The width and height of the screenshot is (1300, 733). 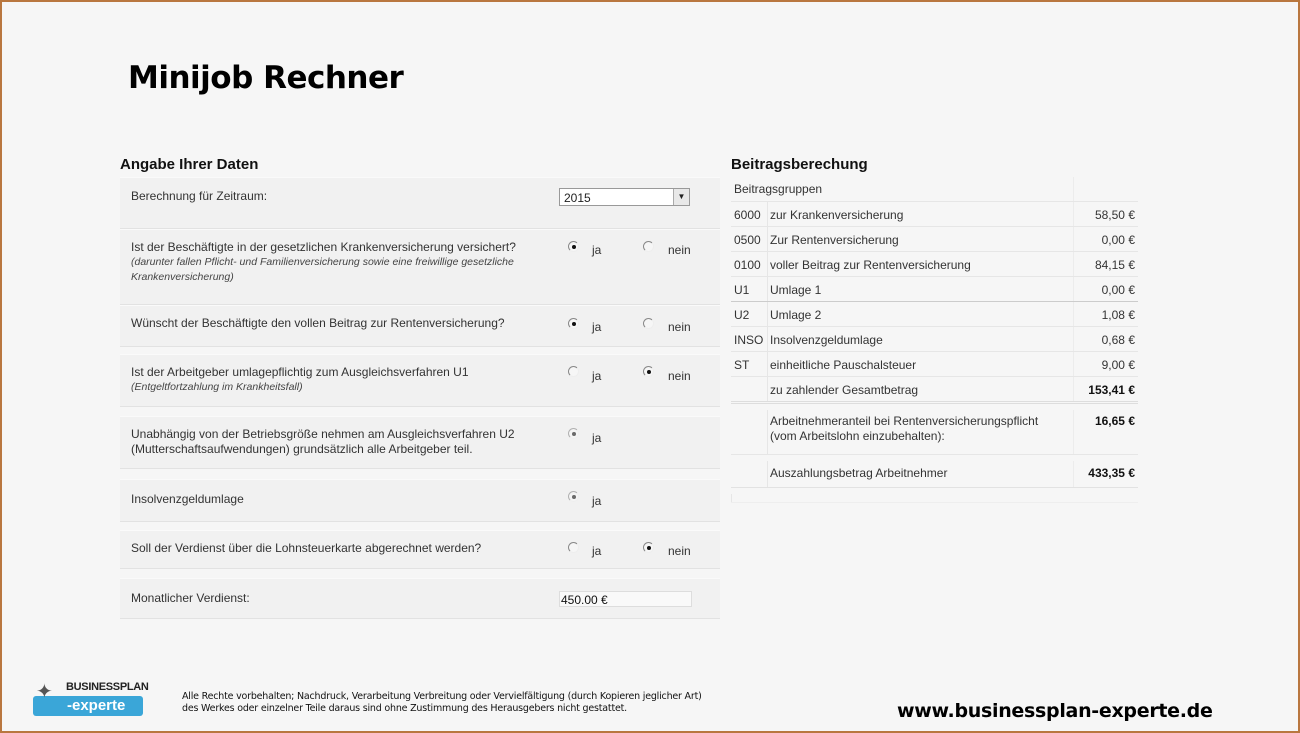 I want to click on website-url: www.businessplan-experte.de, so click(x=1055, y=711).